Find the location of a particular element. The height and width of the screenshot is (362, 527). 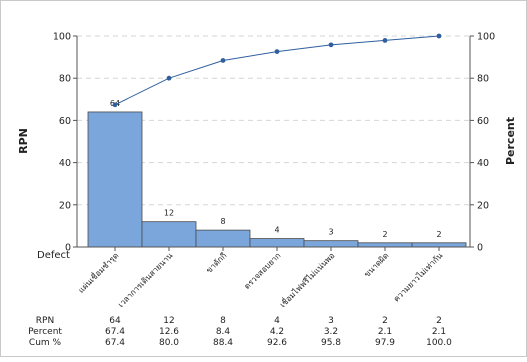

table-cell: 12.6 is located at coordinates (169, 332).